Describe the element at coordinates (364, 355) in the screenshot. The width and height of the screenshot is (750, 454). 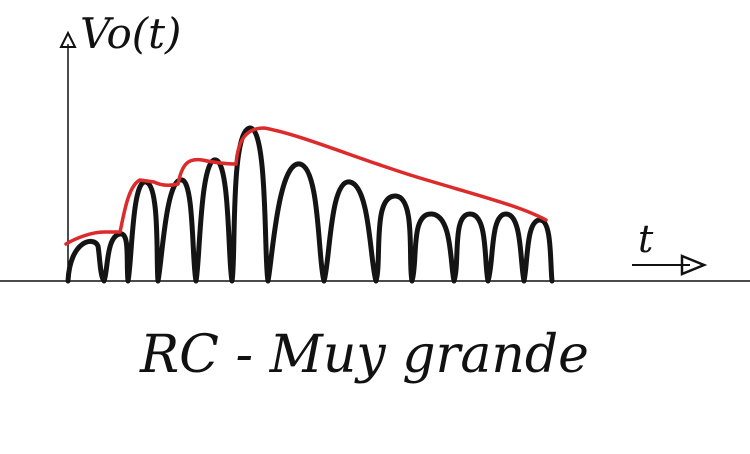
I see `caption: RC - Muy grande` at that location.